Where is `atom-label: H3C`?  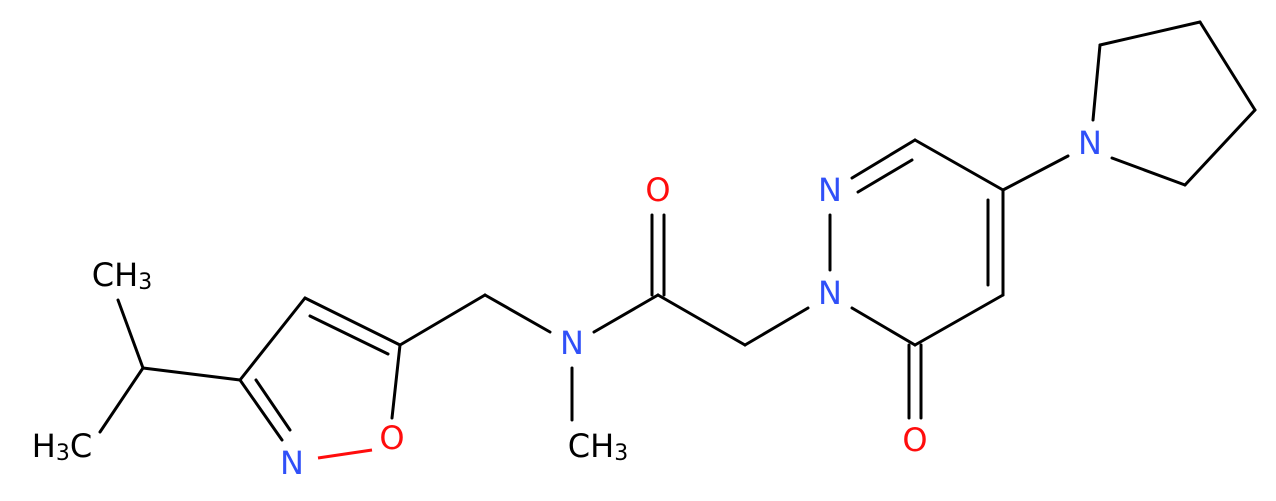
atom-label: H3C is located at coordinates (62, 446).